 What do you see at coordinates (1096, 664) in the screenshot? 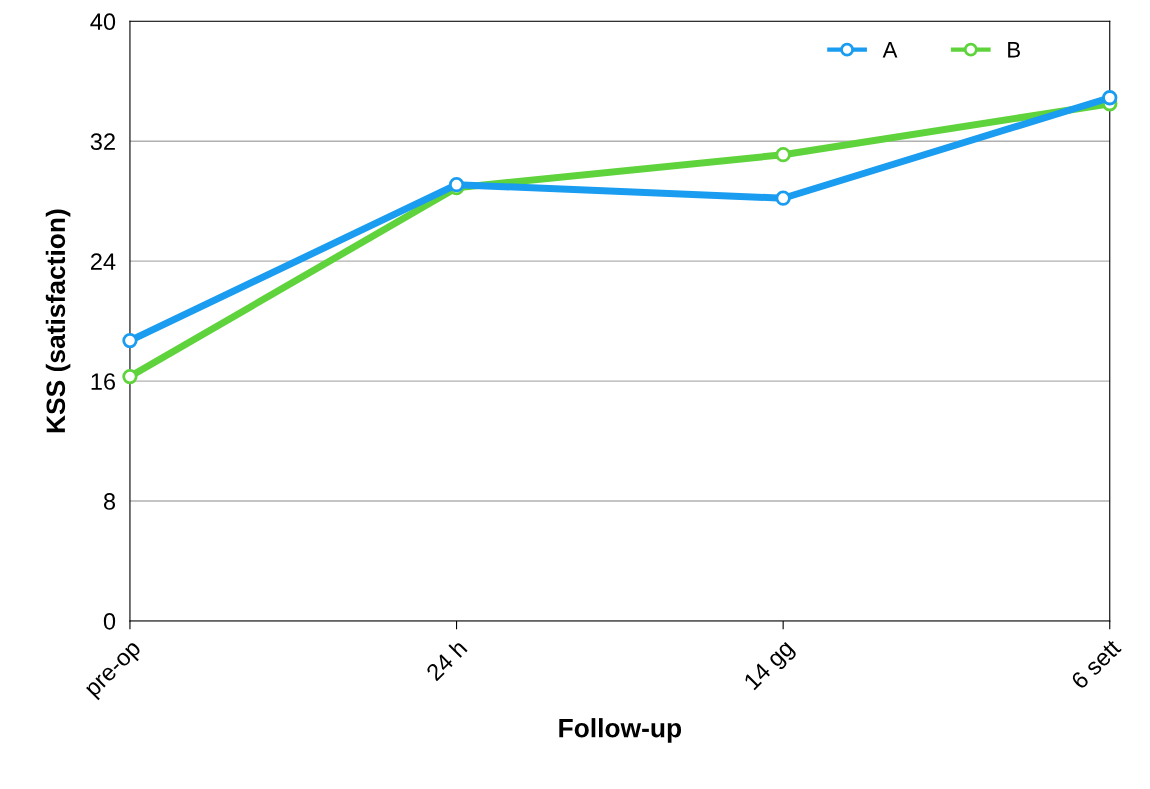
I see `x-tick-label: 6 sett` at bounding box center [1096, 664].